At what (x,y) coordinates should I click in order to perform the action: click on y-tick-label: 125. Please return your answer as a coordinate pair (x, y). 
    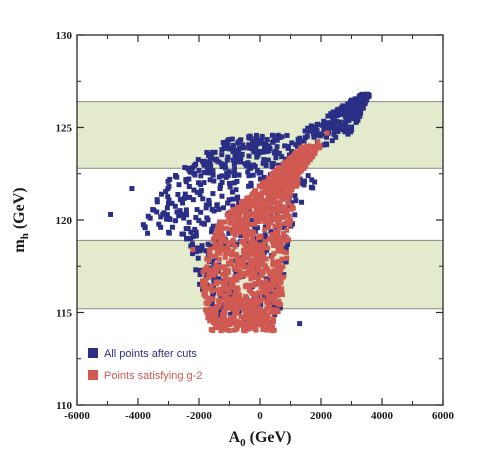
    Looking at the image, I should click on (64, 129).